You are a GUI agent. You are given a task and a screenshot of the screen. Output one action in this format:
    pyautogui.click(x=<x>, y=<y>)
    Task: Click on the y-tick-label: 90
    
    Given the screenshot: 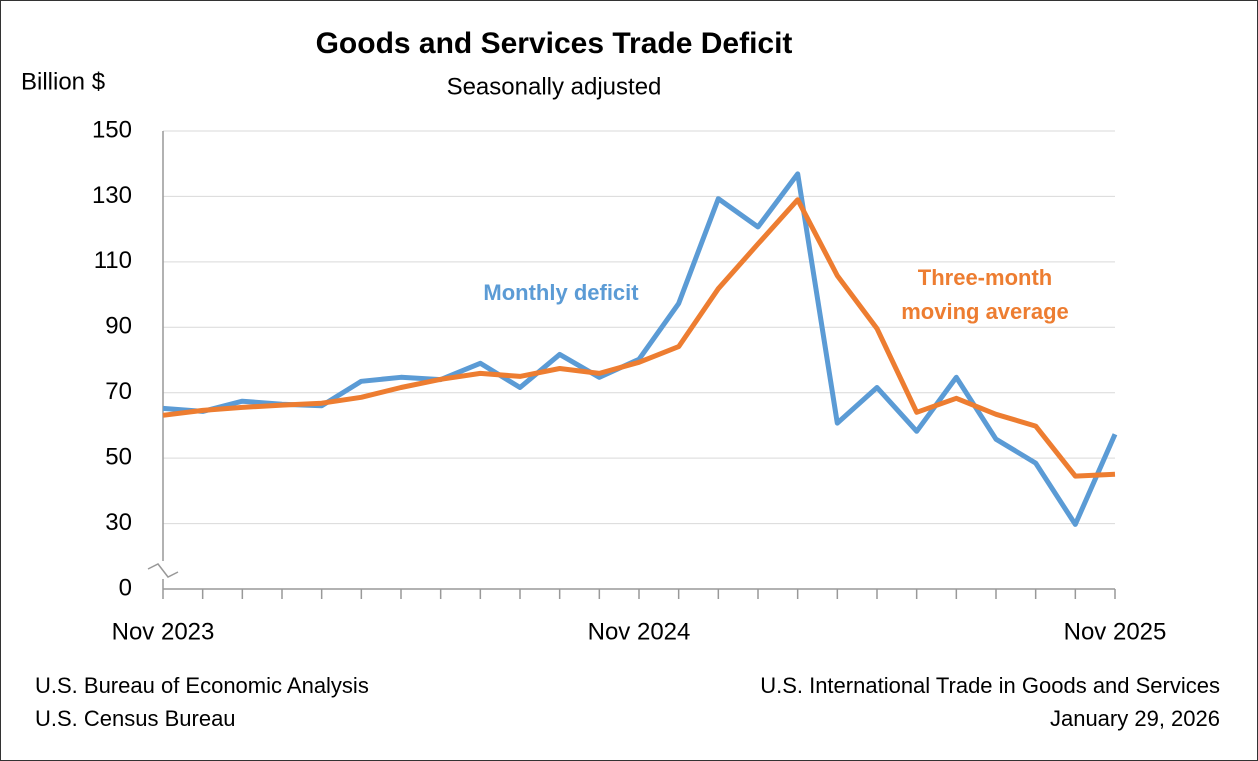 What is the action you would take?
    pyautogui.click(x=118, y=326)
    